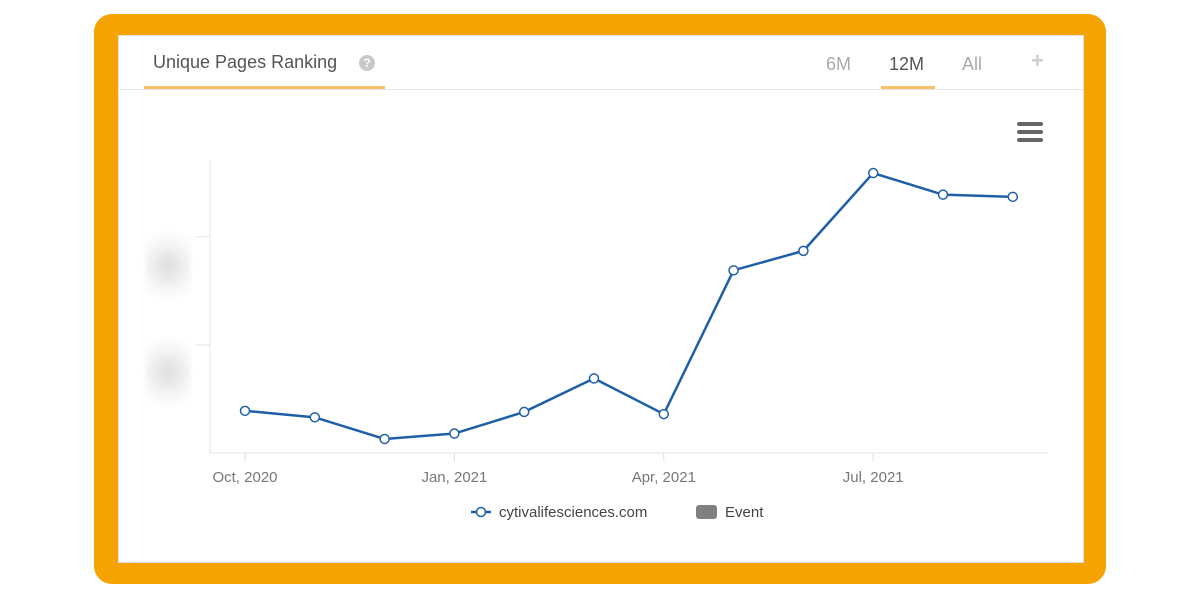 The image size is (1200, 600). I want to click on tab-12m: 12M, so click(907, 64).